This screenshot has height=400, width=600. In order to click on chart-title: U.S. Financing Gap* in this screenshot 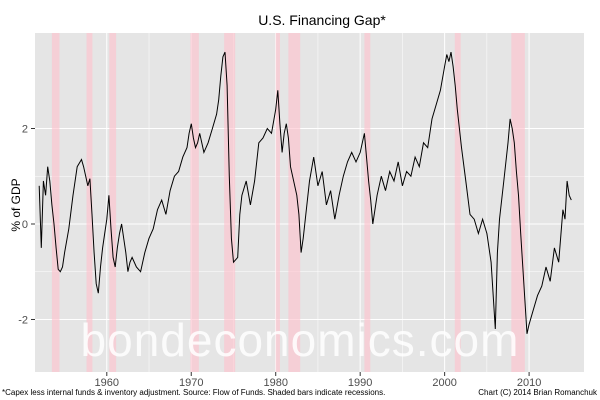, I will do `click(322, 20)`.